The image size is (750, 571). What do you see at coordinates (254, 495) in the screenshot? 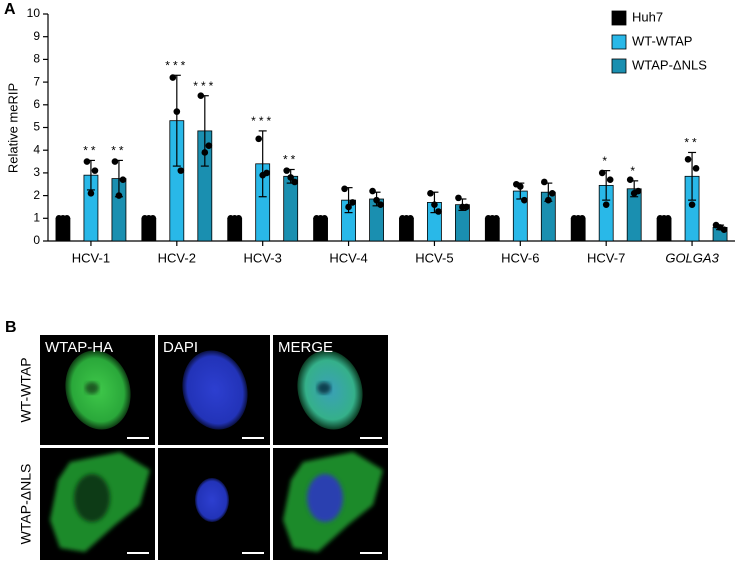
I see `scale-bars` at bounding box center [254, 495].